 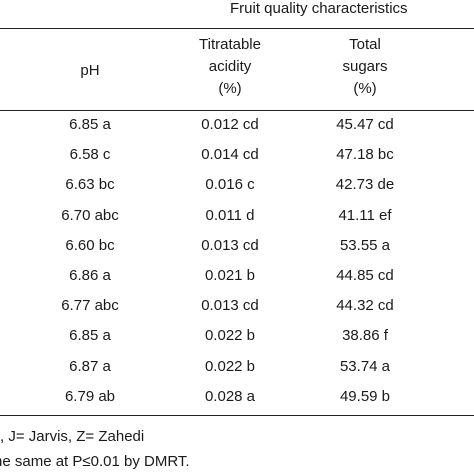 What do you see at coordinates (90, 275) in the screenshot?
I see `cell-ph: 6.86 a` at bounding box center [90, 275].